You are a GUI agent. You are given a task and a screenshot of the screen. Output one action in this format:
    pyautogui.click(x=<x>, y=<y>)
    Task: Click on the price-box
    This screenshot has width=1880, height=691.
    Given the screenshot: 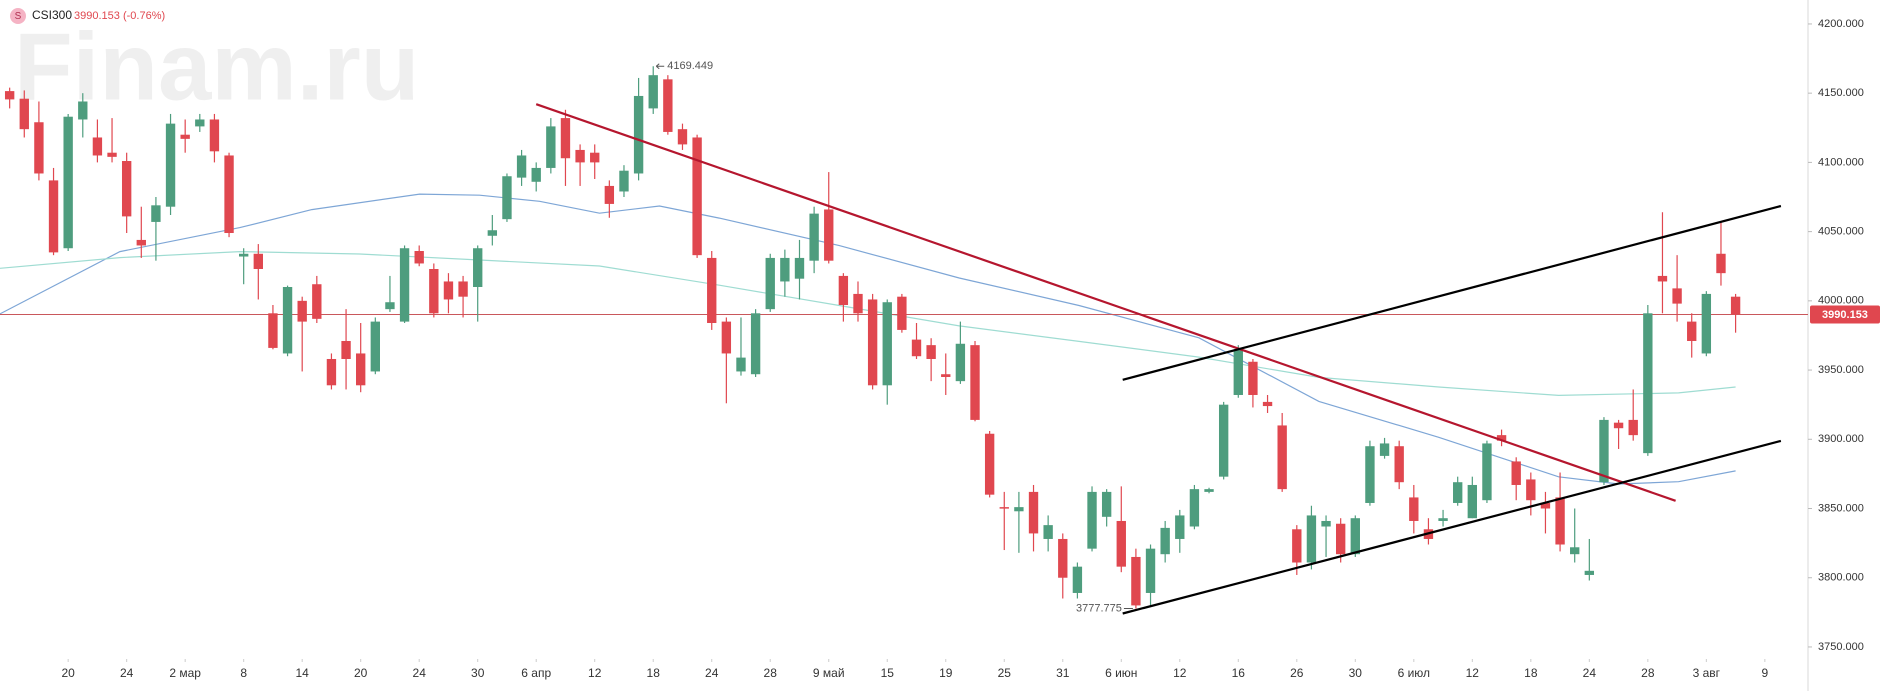 What is the action you would take?
    pyautogui.click(x=1845, y=314)
    